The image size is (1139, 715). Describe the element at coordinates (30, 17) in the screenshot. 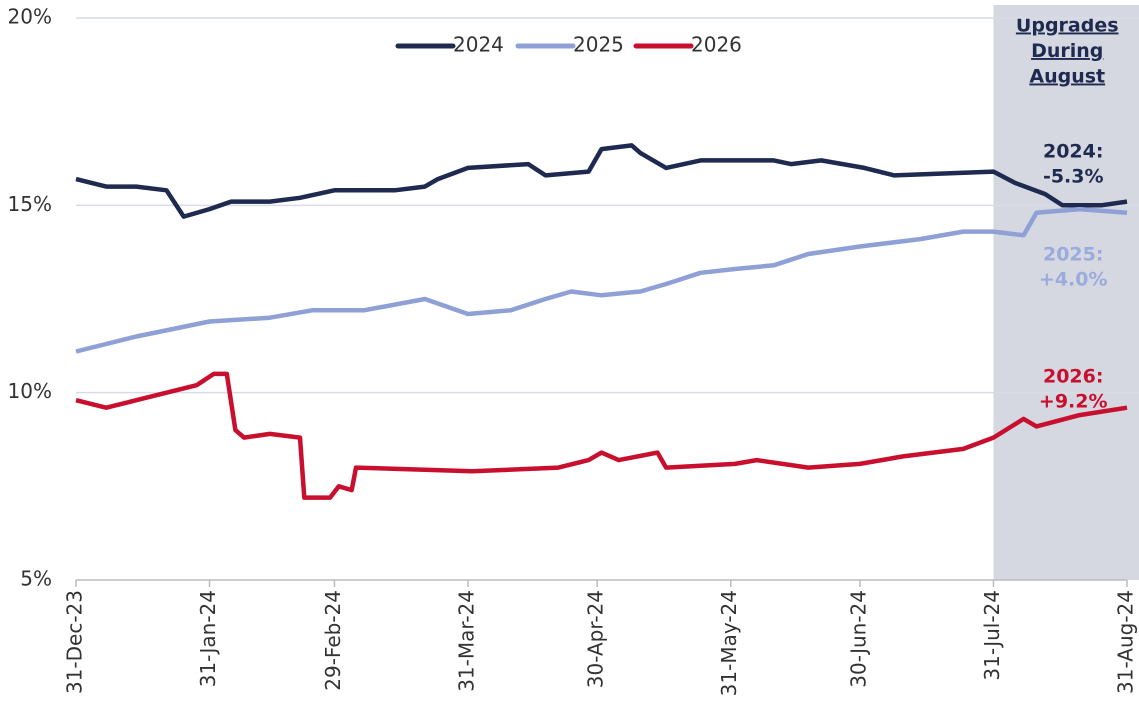

I see `y-tick-label: 20%` at that location.